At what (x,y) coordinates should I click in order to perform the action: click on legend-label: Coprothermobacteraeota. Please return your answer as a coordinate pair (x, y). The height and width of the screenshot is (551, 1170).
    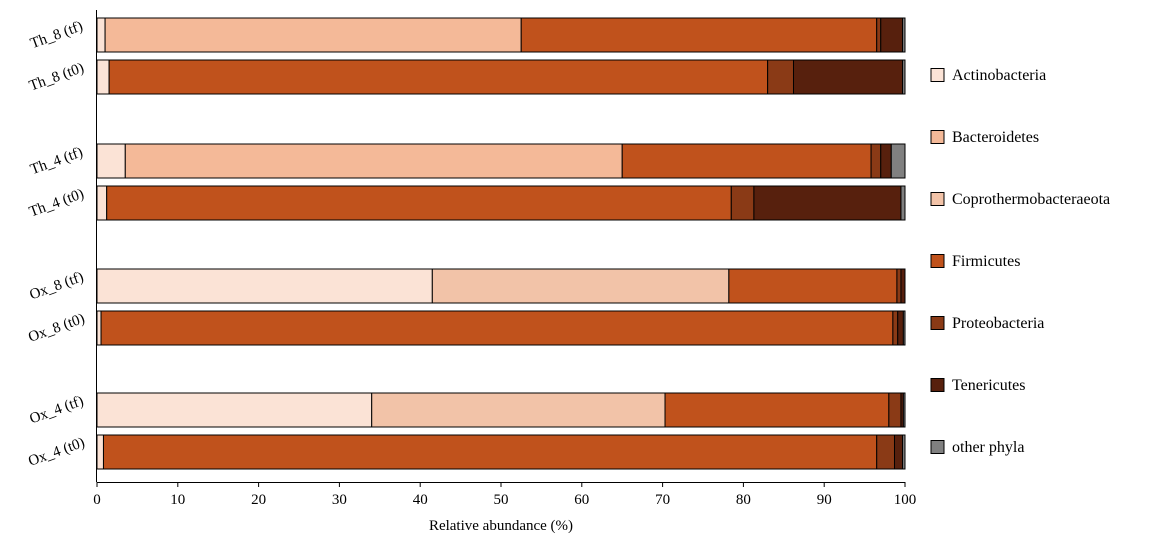
    Looking at the image, I should click on (1031, 199).